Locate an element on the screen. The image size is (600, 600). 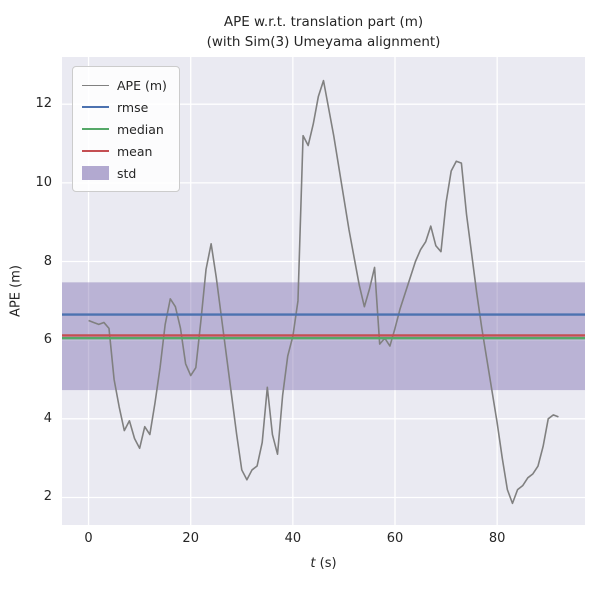
legend-label: std is located at coordinates (127, 173).